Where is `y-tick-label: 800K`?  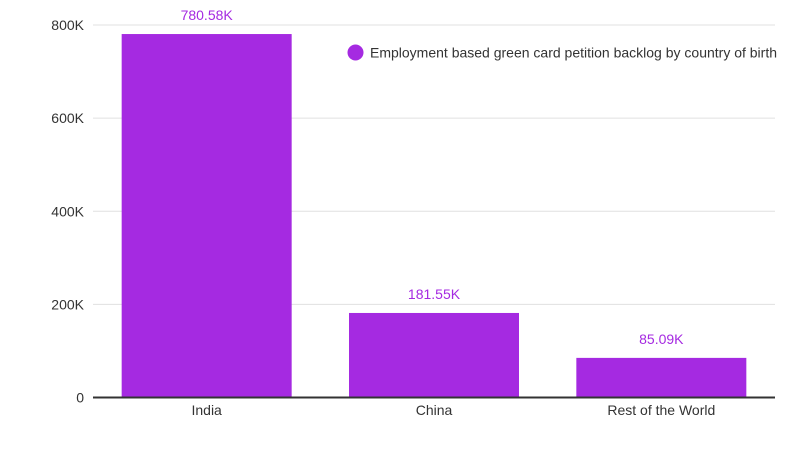
y-tick-label: 800K is located at coordinates (67, 25).